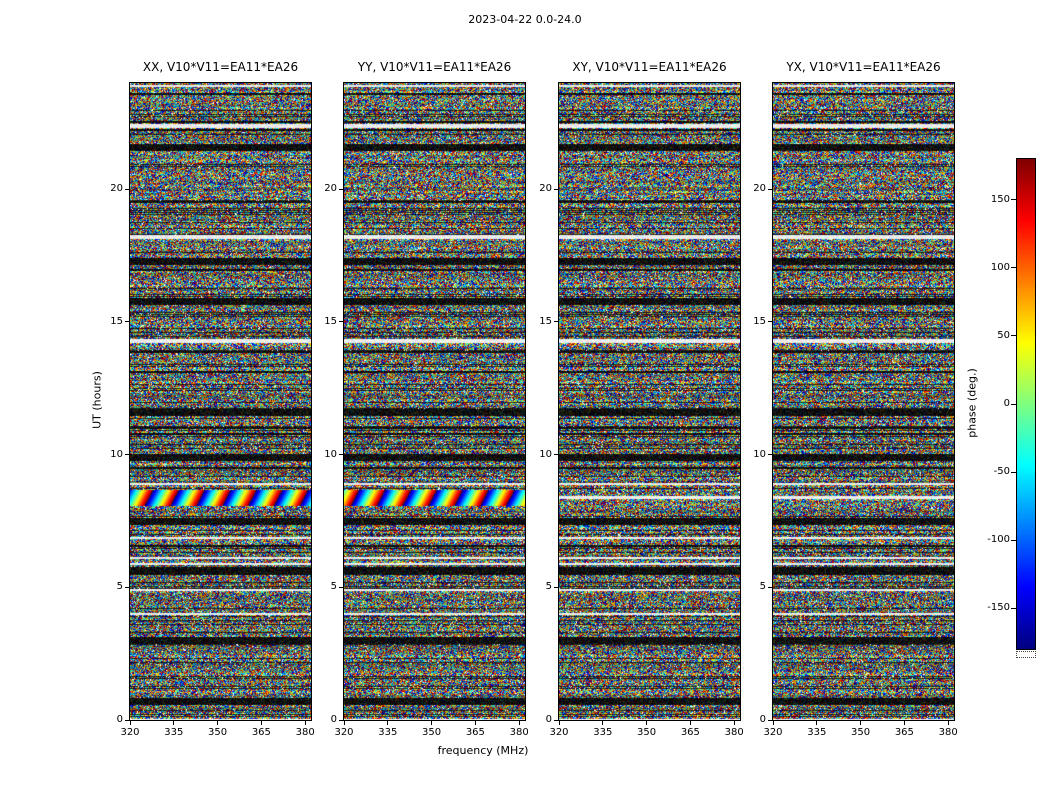 This screenshot has height=800, width=1050. I want to click on panel-title-xx: XX, V10*V11=EA11*EA26, so click(220, 67).